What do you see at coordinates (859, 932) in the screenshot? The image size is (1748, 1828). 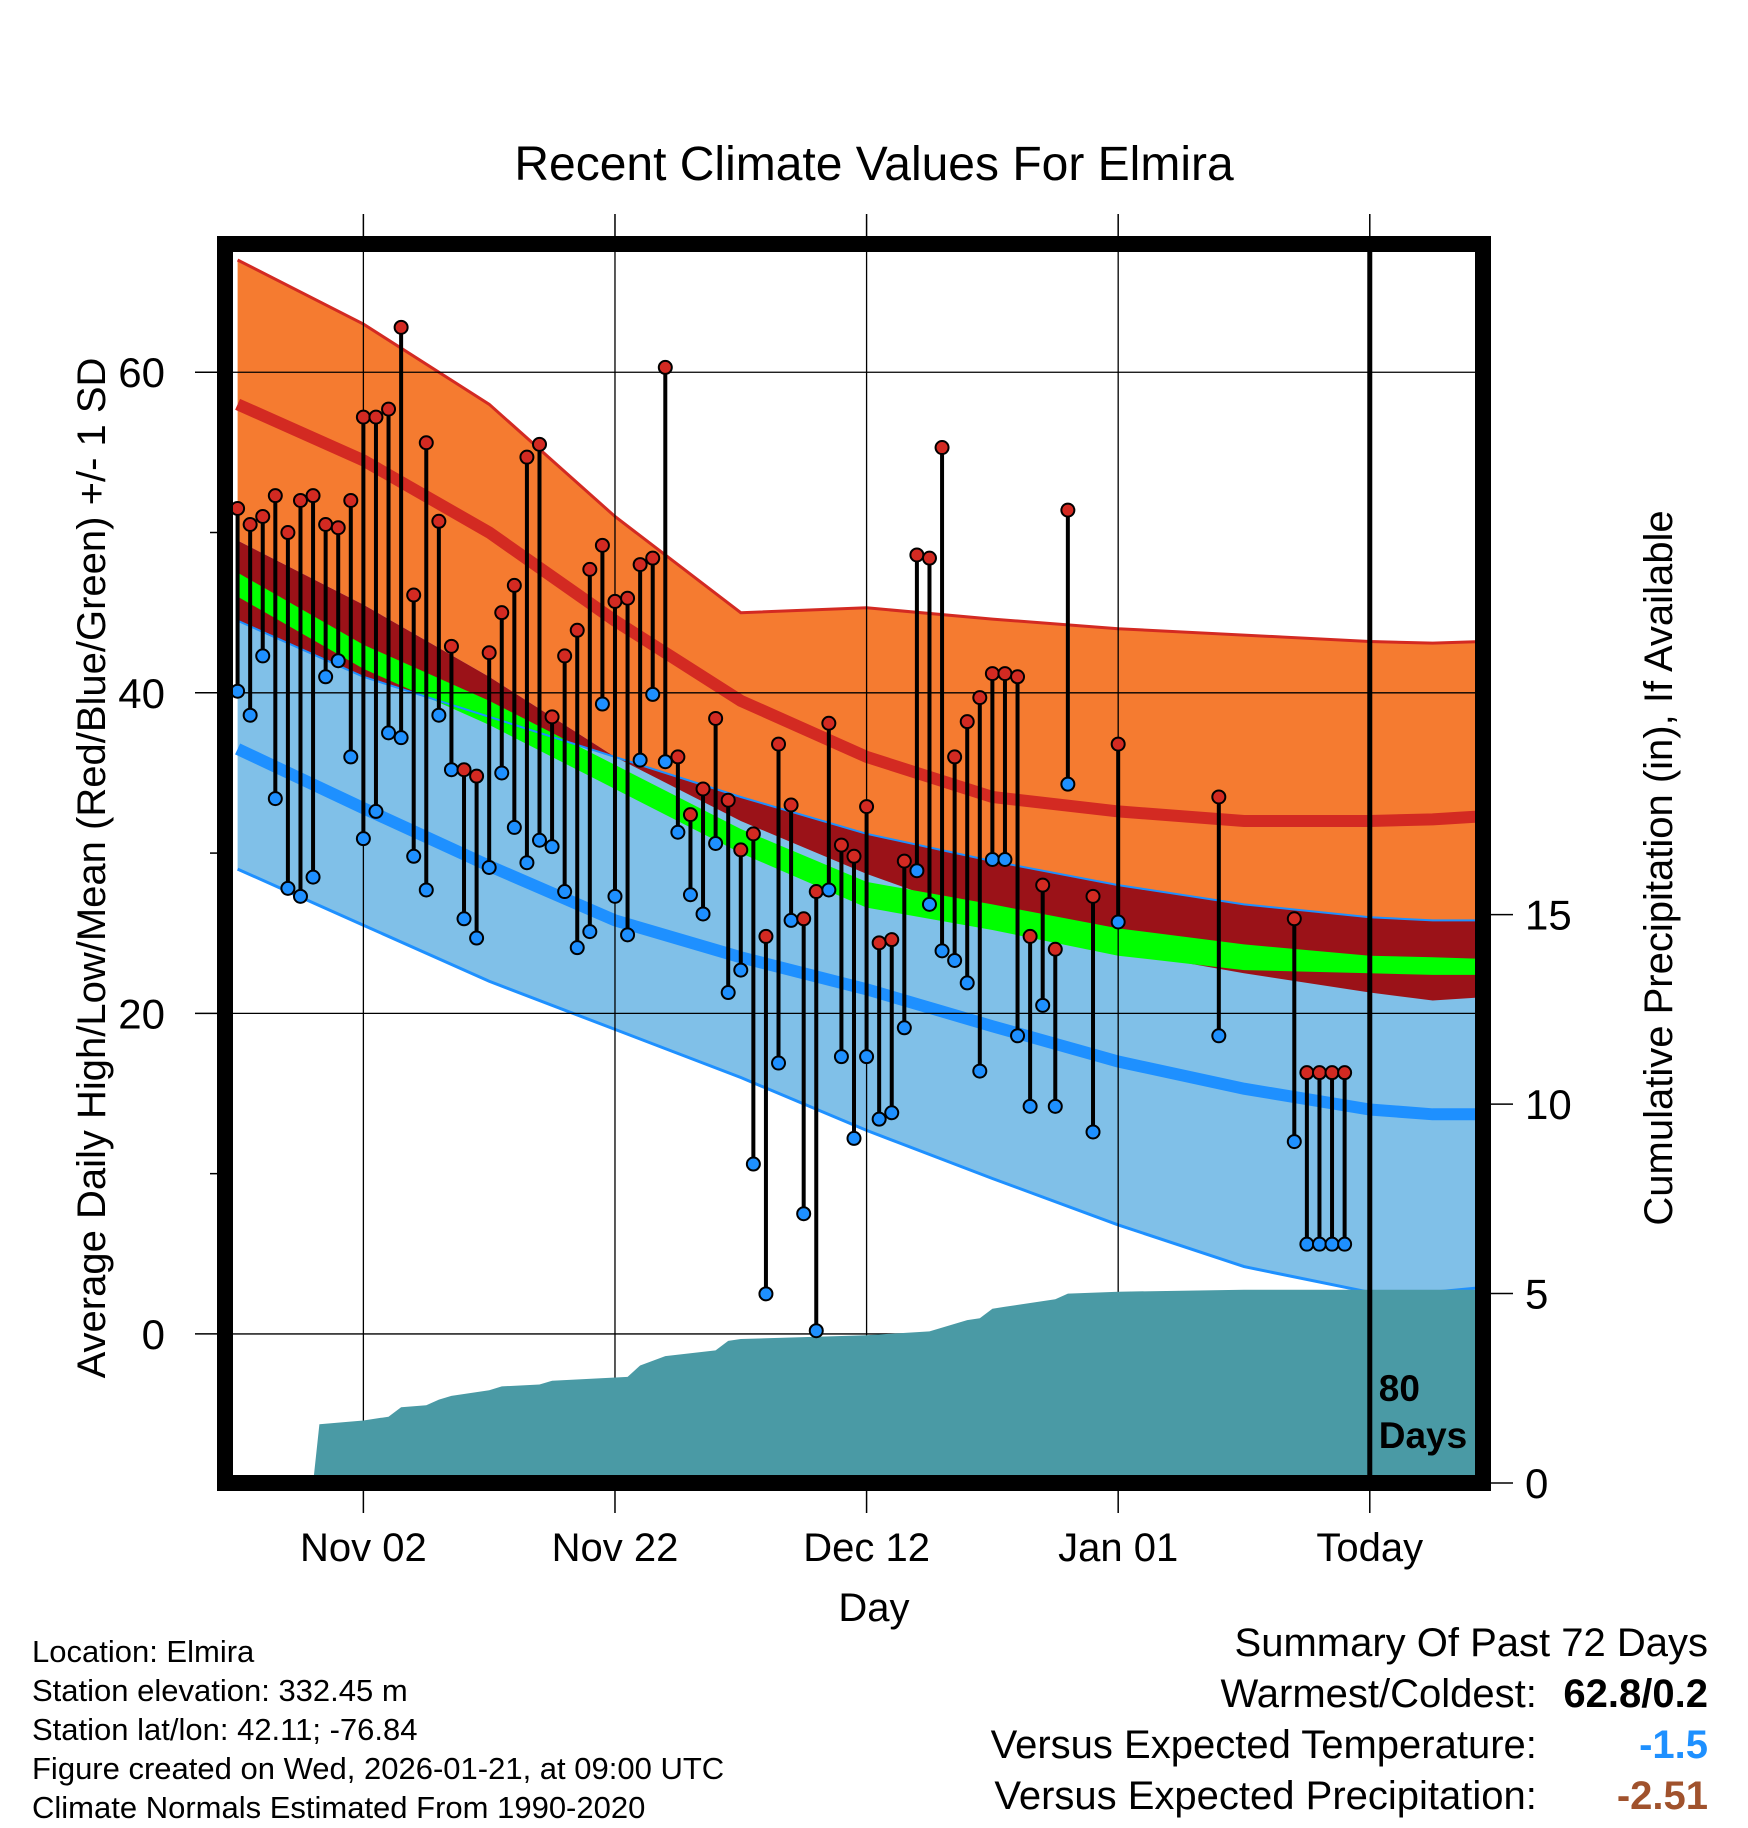 I see `low-mean-line` at bounding box center [859, 932].